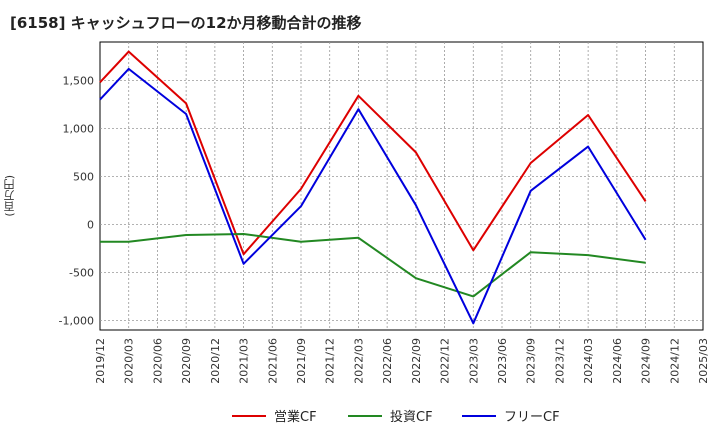 The image size is (720, 440). What do you see at coordinates (703, 361) in the screenshot?
I see `x-tick-label: 2025/03` at bounding box center [703, 361].